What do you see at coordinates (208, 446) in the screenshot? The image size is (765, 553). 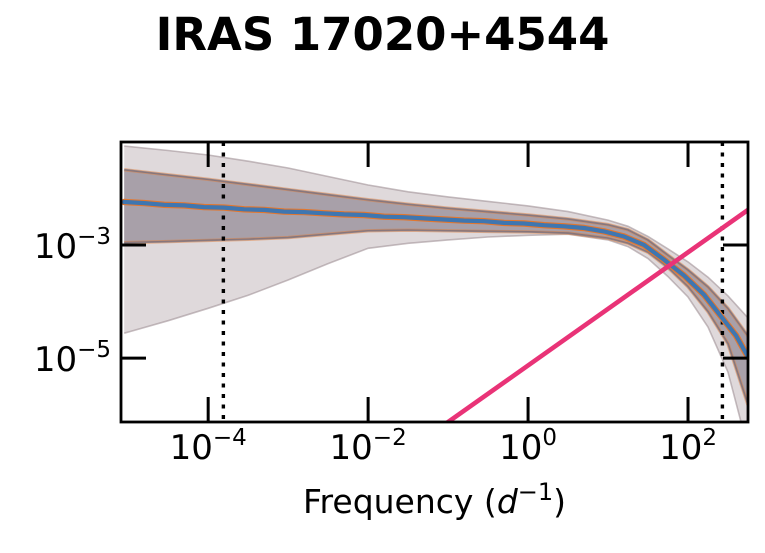 I see `x-tick-label: 10⁻⁴` at bounding box center [208, 446].